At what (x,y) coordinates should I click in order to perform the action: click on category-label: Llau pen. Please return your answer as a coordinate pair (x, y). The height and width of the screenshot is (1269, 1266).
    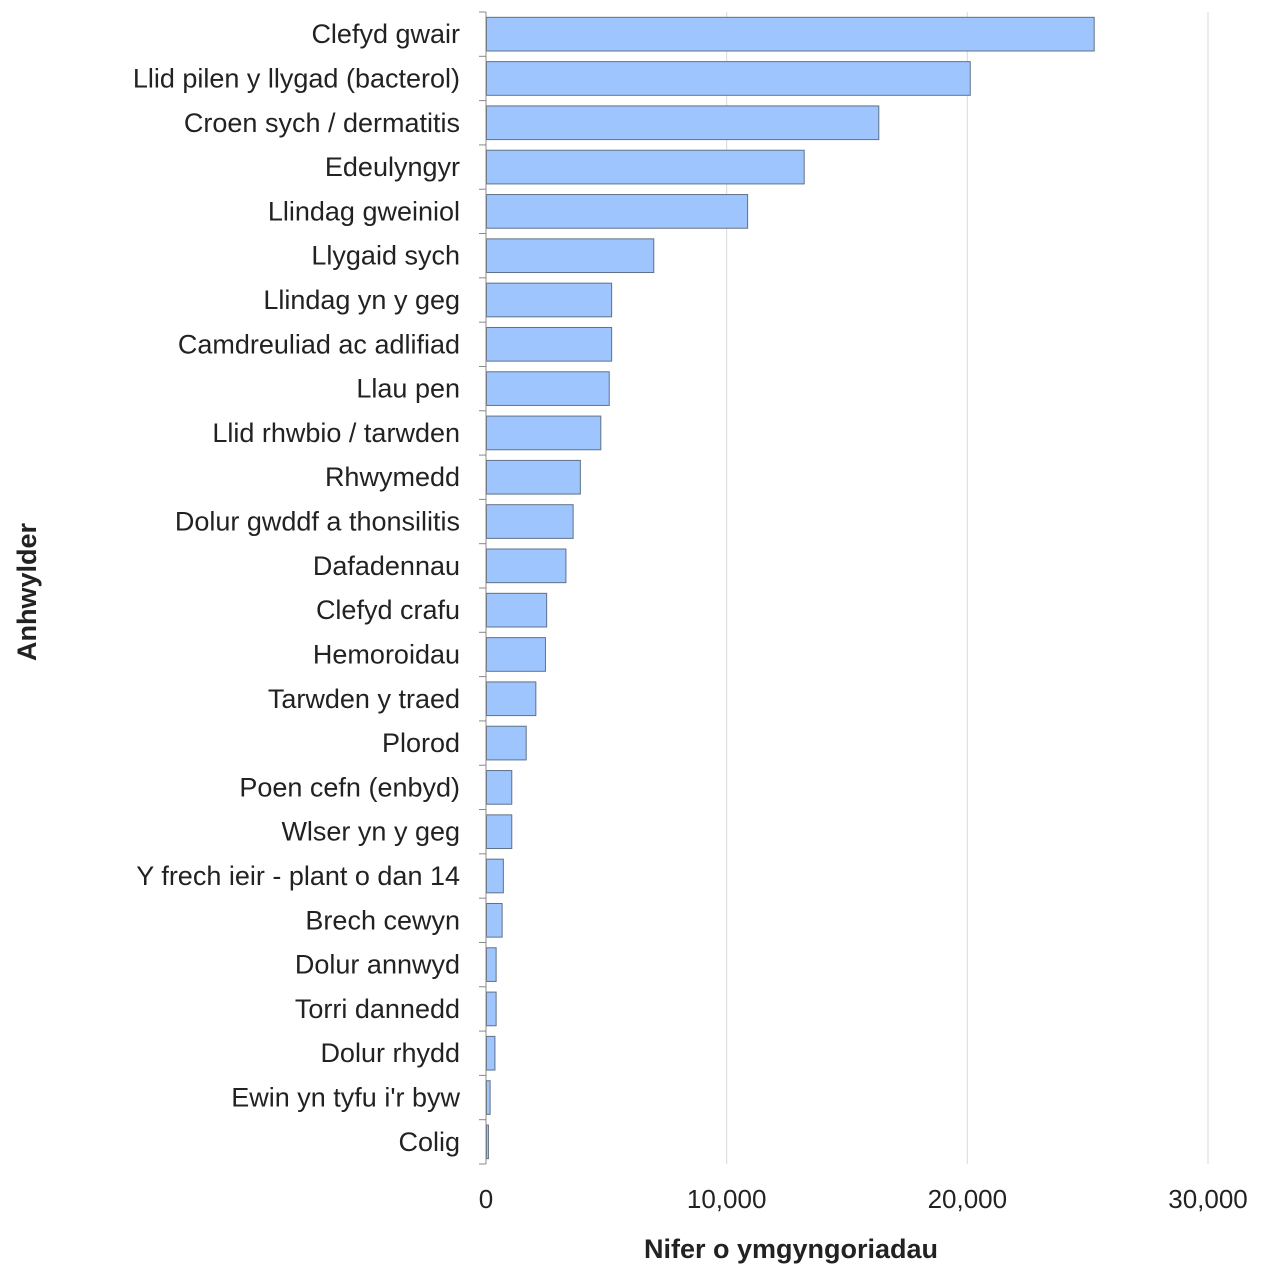
    Looking at the image, I should click on (408, 389).